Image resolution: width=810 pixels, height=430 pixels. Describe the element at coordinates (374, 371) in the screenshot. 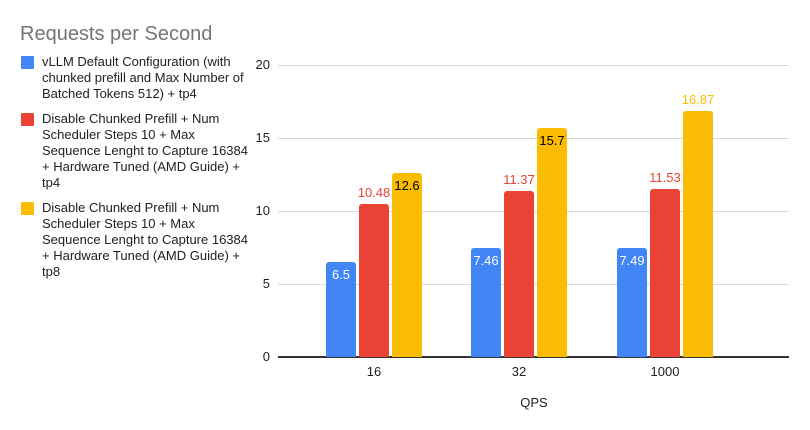

I see `x-tick-label: 16` at that location.